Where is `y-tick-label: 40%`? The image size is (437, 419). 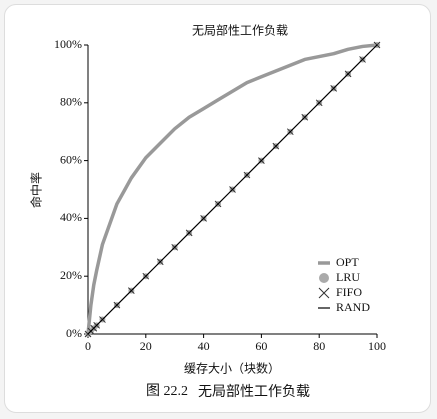
y-tick-label: 40% is located at coordinates (71, 217).